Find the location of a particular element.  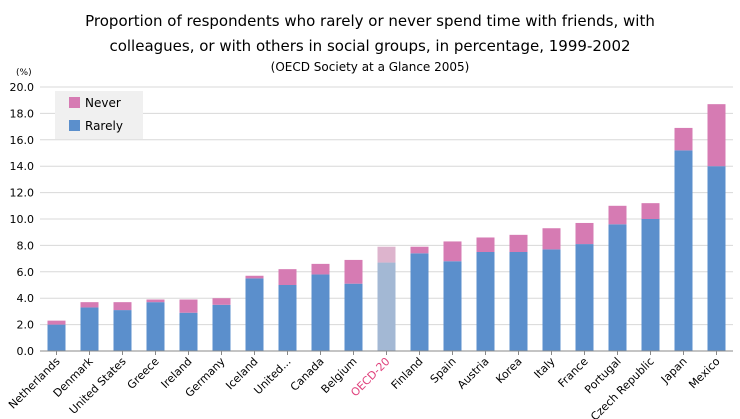

legend-label-rarely: Rarely is located at coordinates (104, 126).